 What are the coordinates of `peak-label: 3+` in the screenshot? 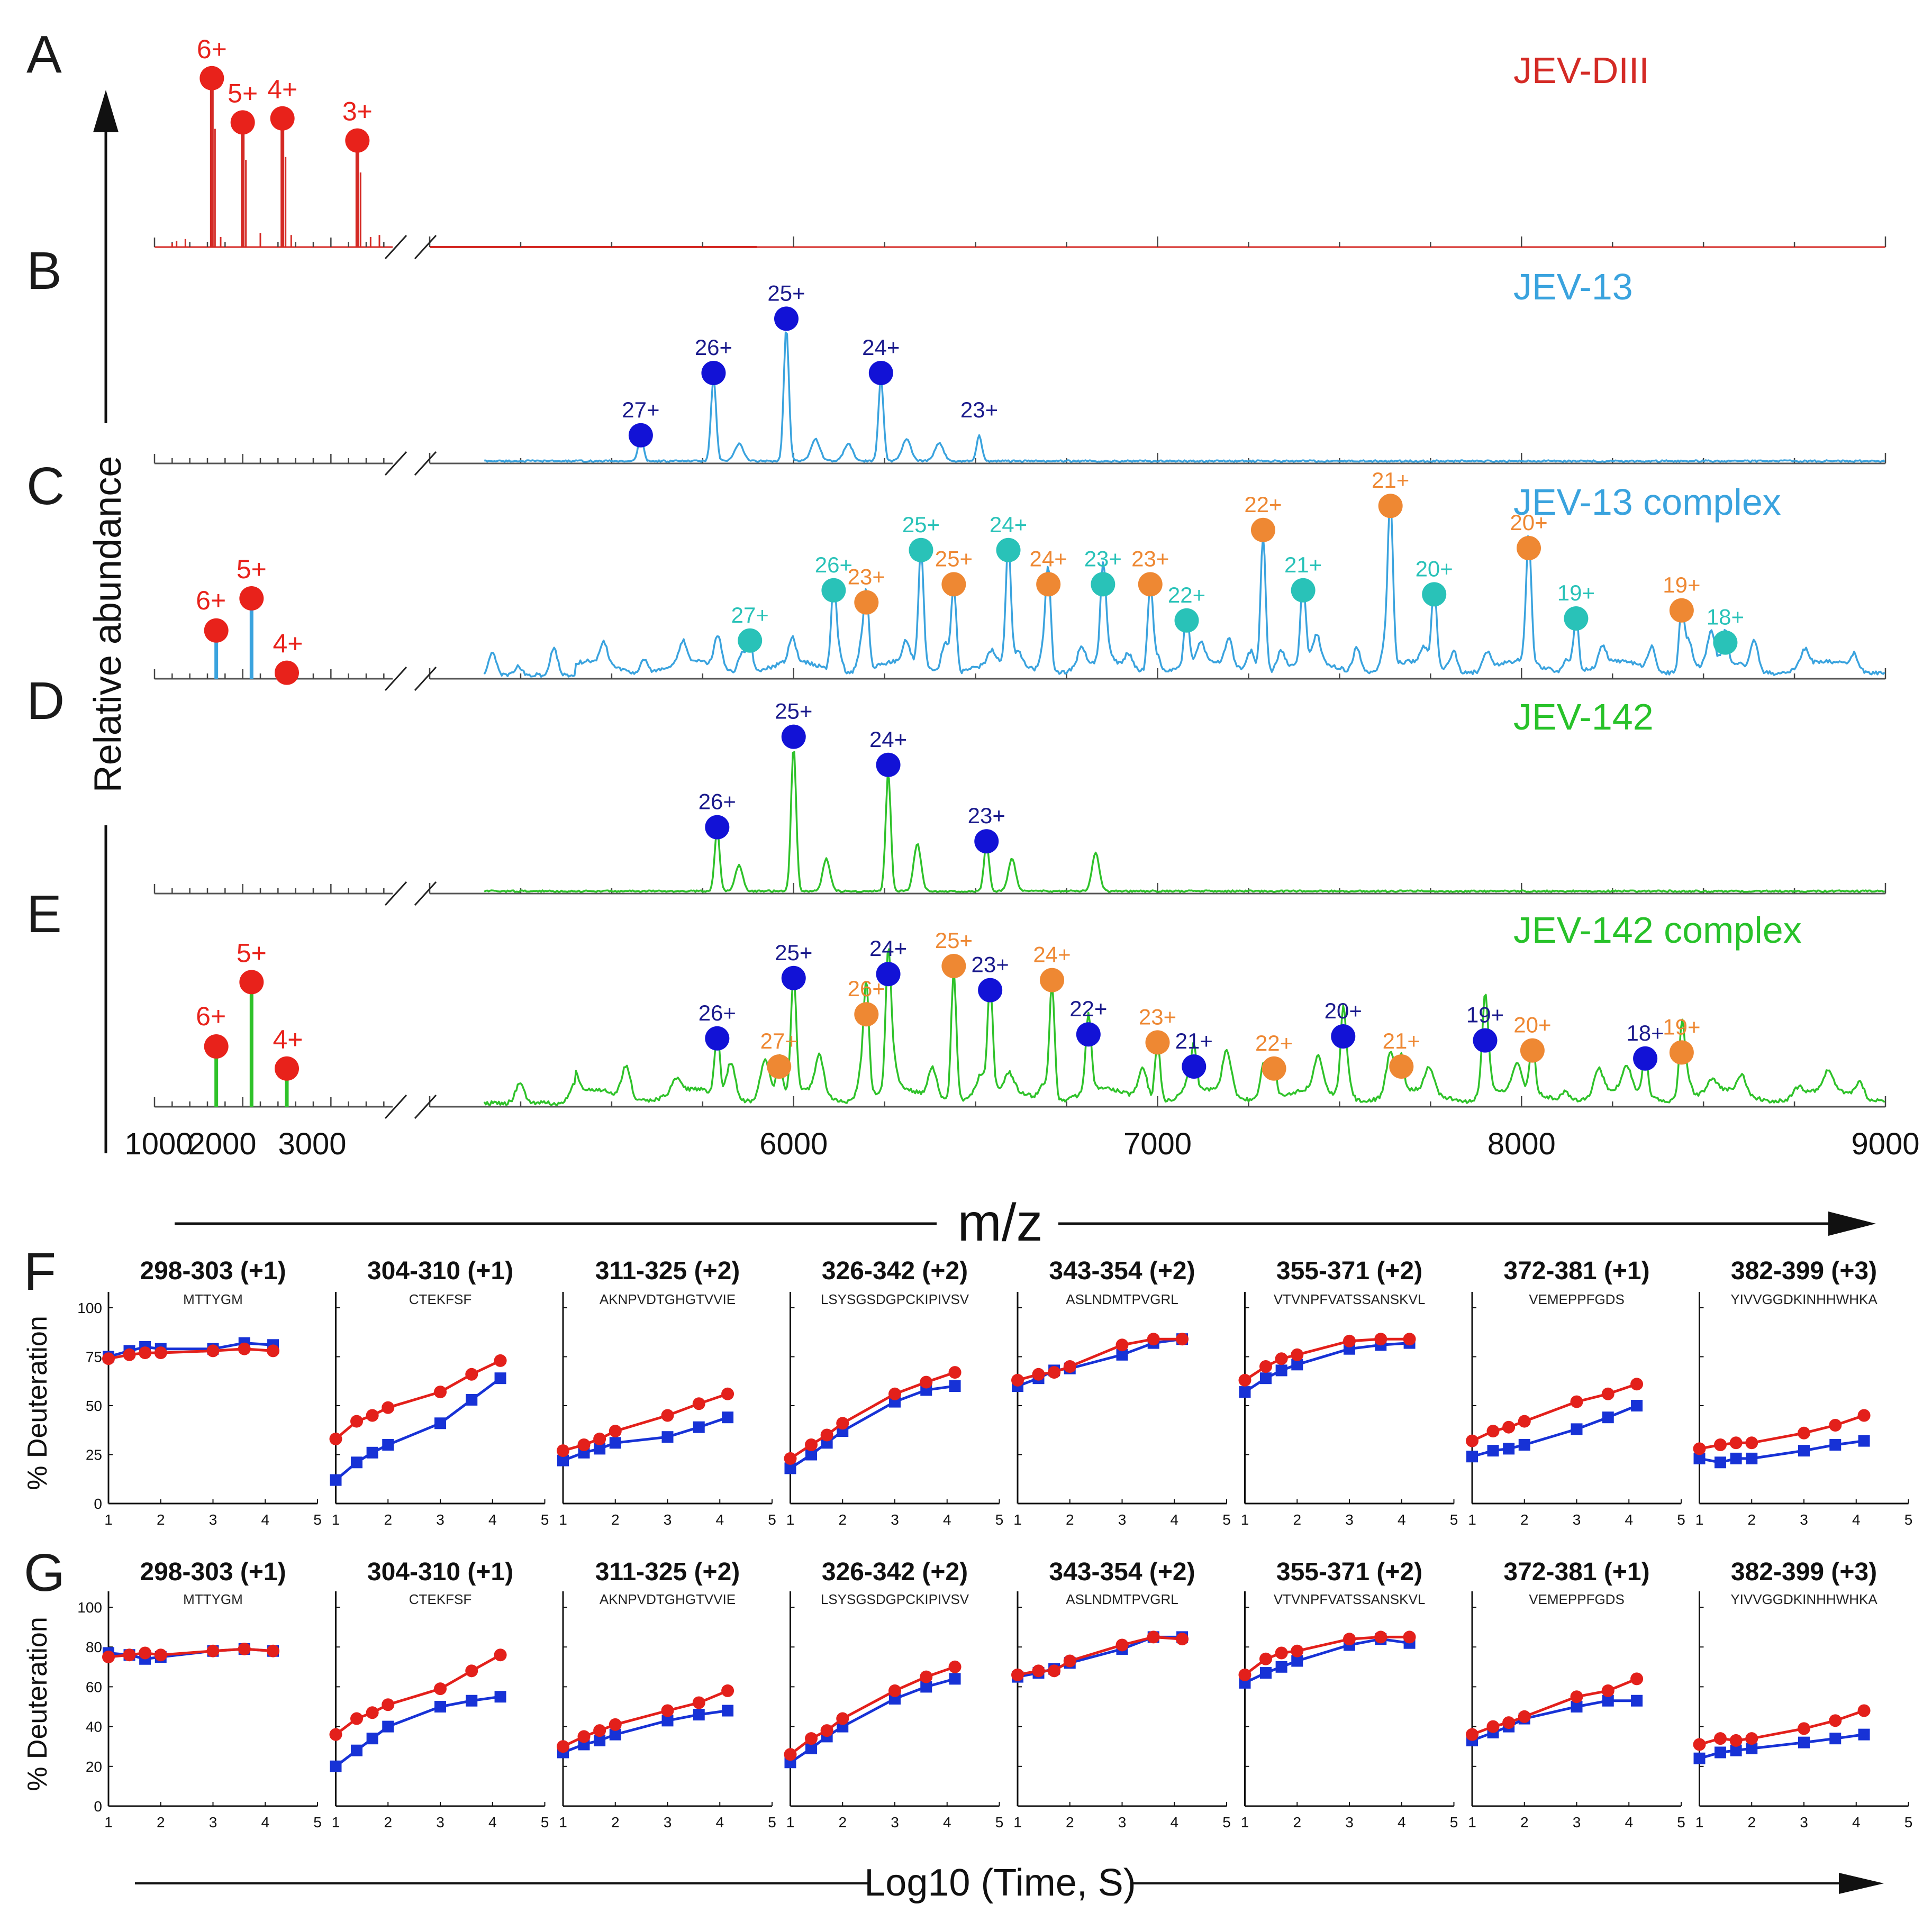 It's located at (357, 112).